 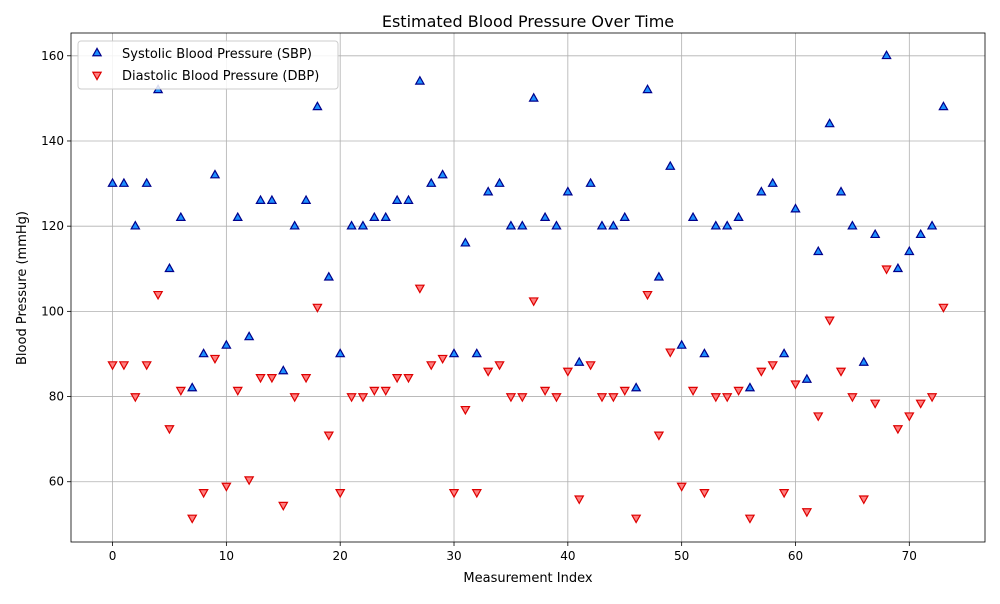 I want to click on y-axis-title: Blood Pressure (mmHg), so click(x=22, y=288).